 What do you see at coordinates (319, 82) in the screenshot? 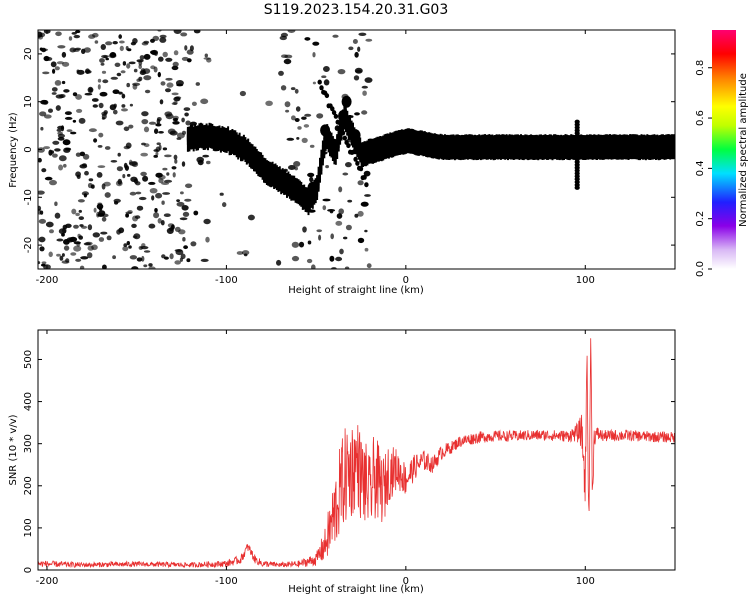
I see `spectrogram-streak-cell` at bounding box center [319, 82].